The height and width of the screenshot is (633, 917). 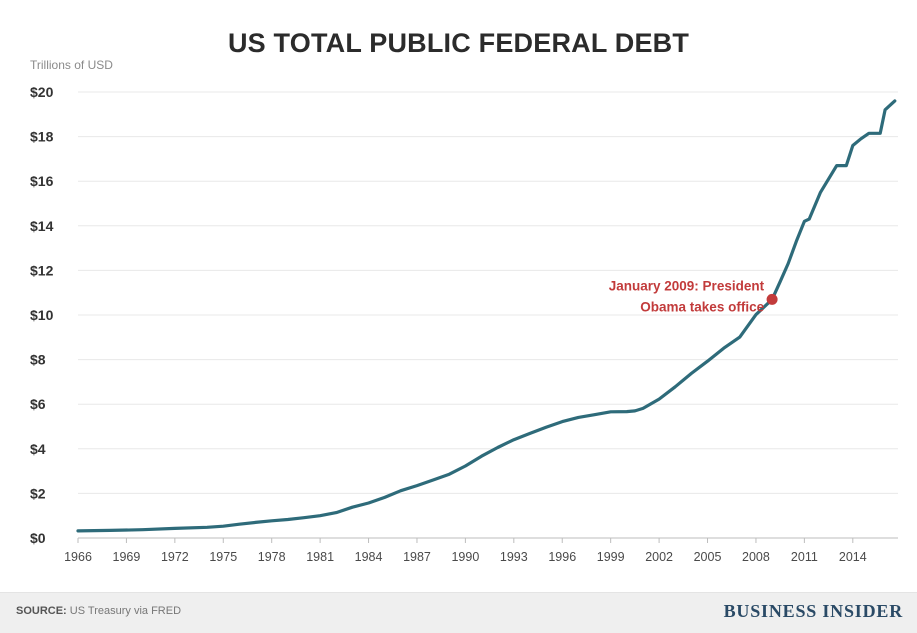 What do you see at coordinates (42, 270) in the screenshot?
I see `y-tick-label: $12` at bounding box center [42, 270].